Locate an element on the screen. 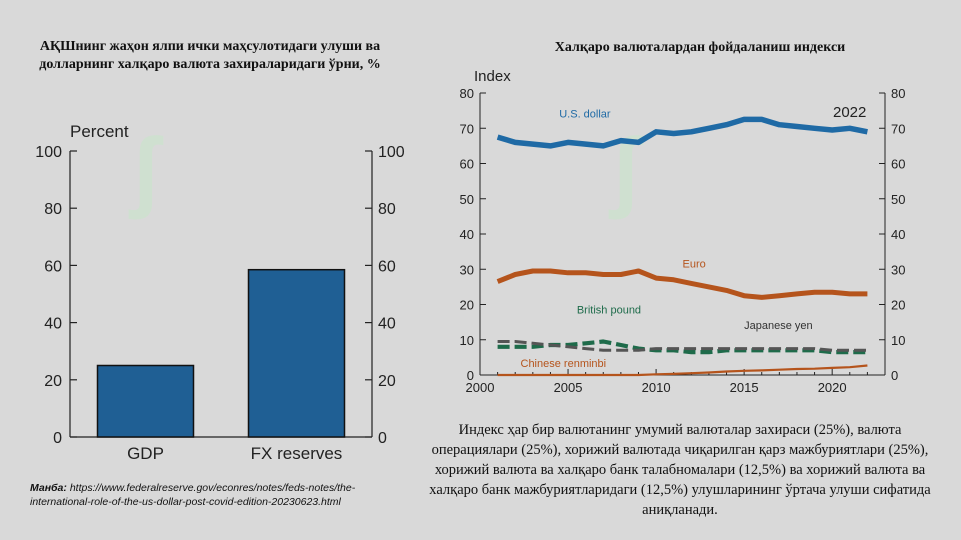 This screenshot has height=540, width=961. y-tick-label: 10 is located at coordinates (467, 340).